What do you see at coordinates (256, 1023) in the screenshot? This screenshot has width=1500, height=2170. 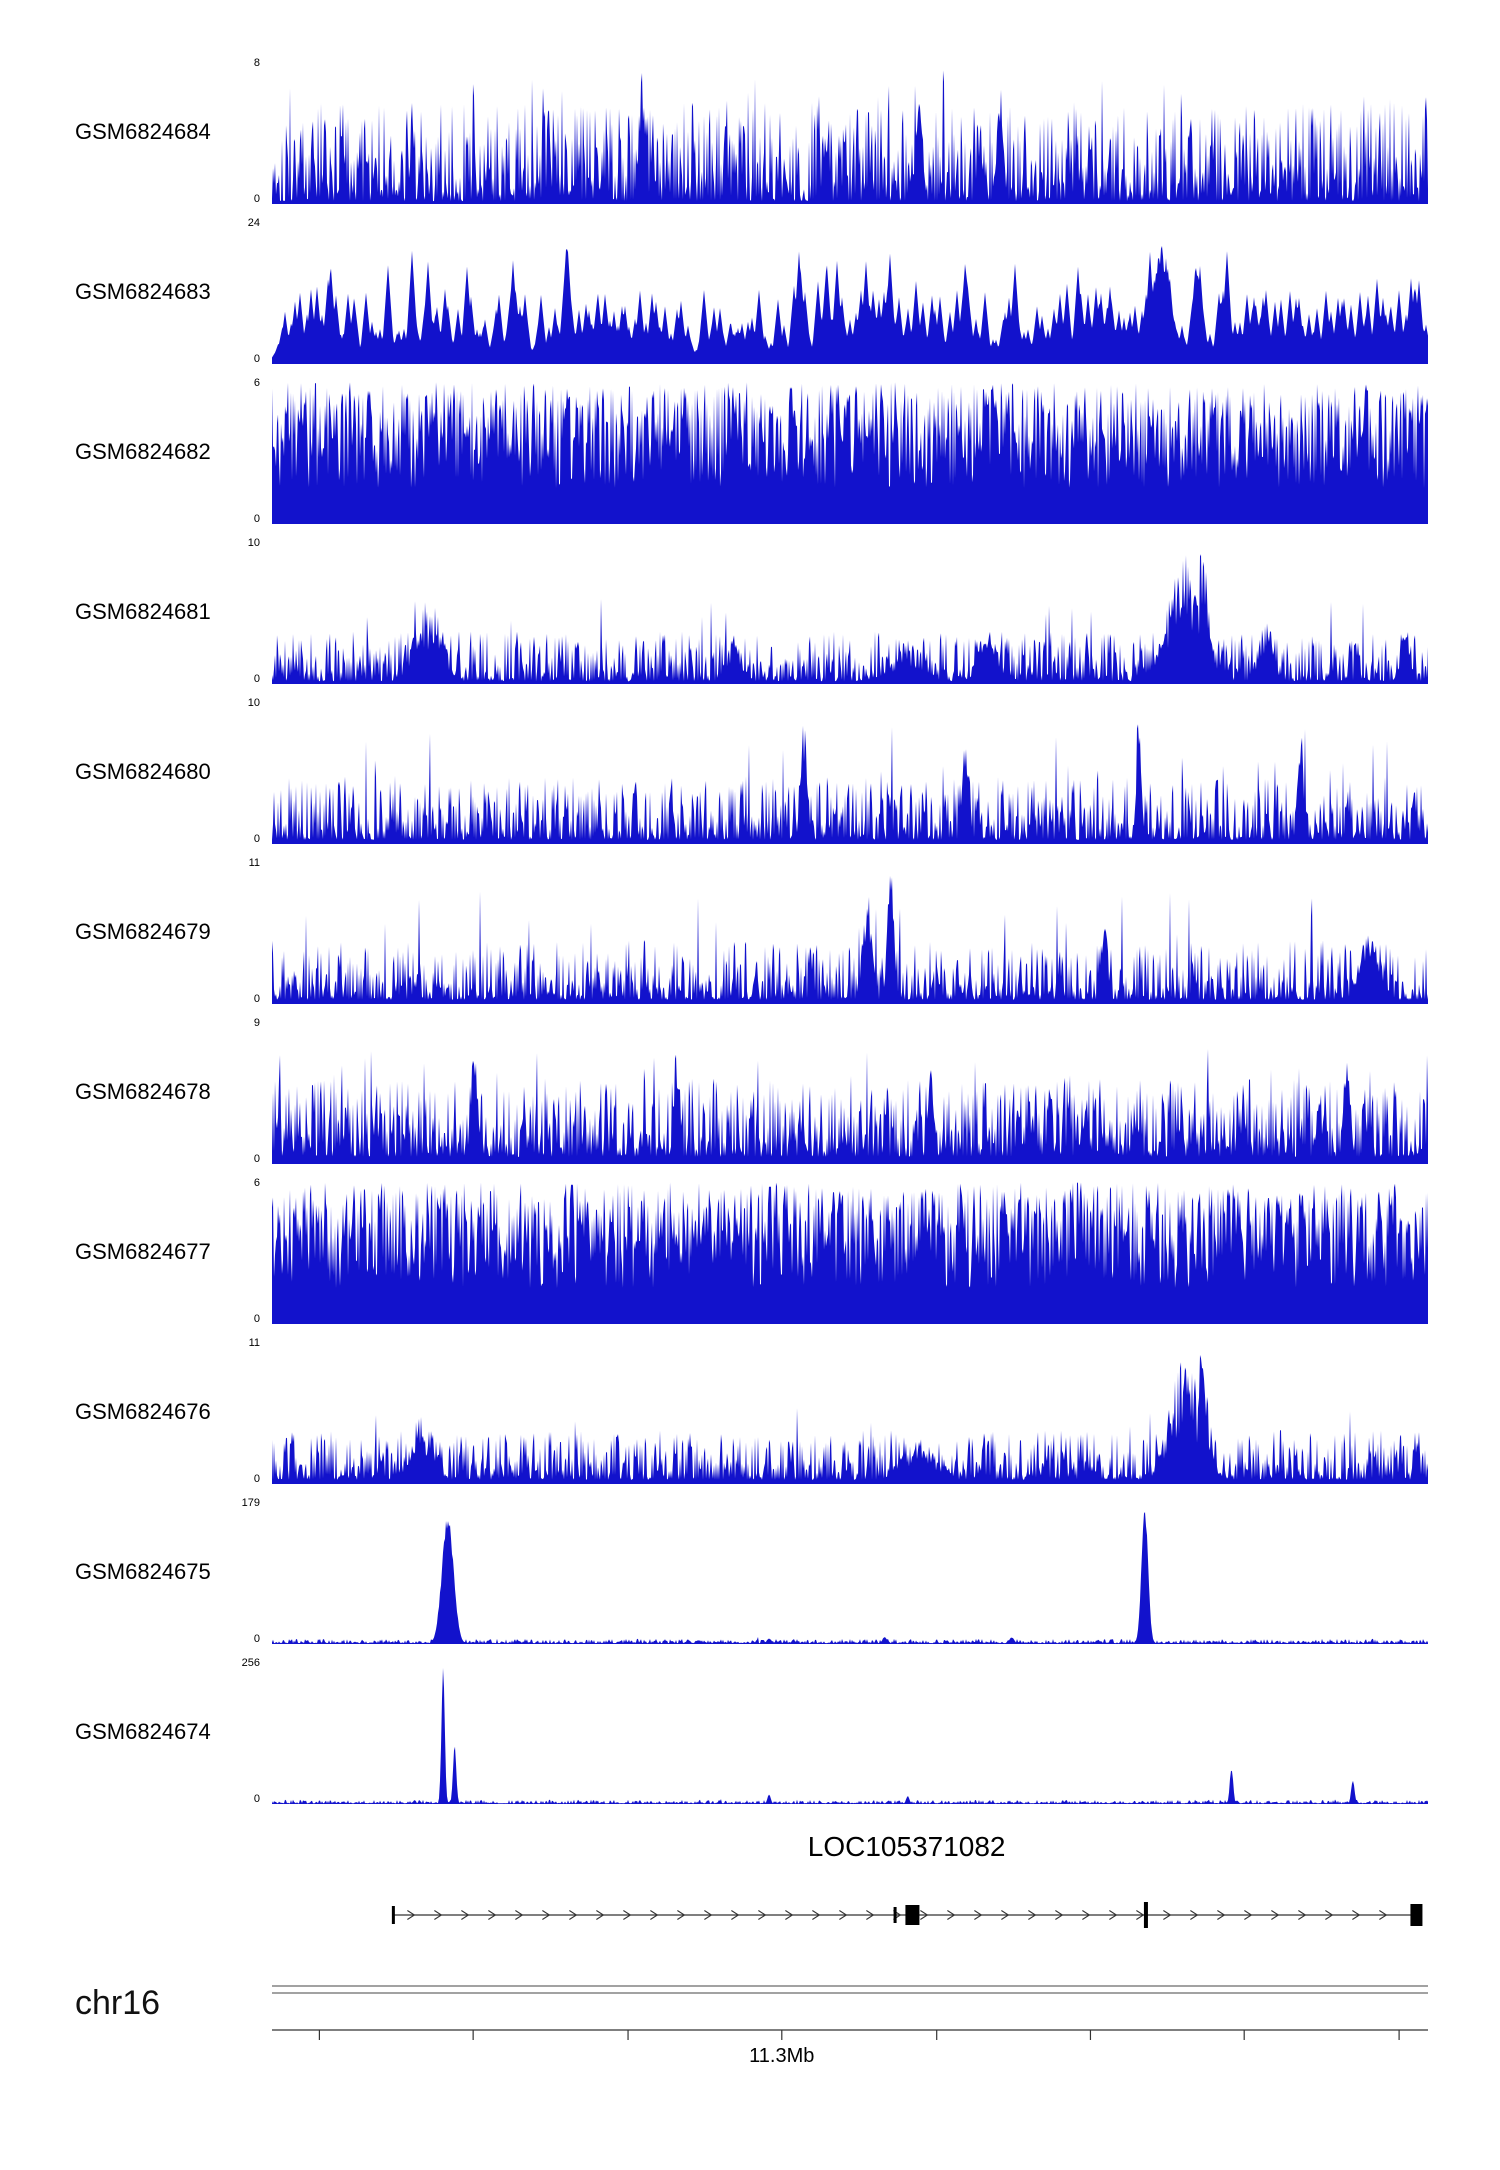 I see `y-max-label: 9` at bounding box center [256, 1023].